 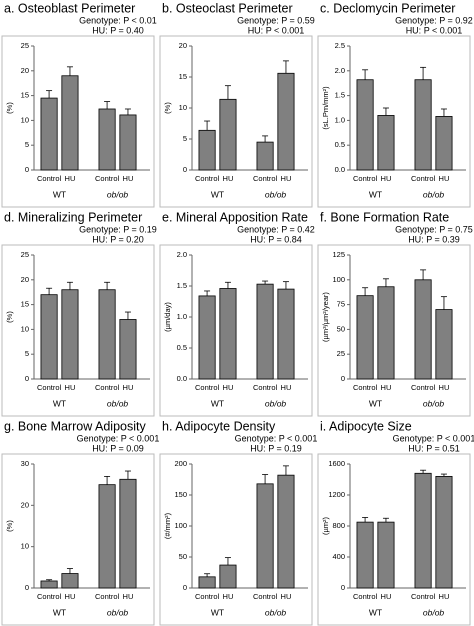 I want to click on subtitle: Genotype: P = 0.59, so click(x=276, y=20).